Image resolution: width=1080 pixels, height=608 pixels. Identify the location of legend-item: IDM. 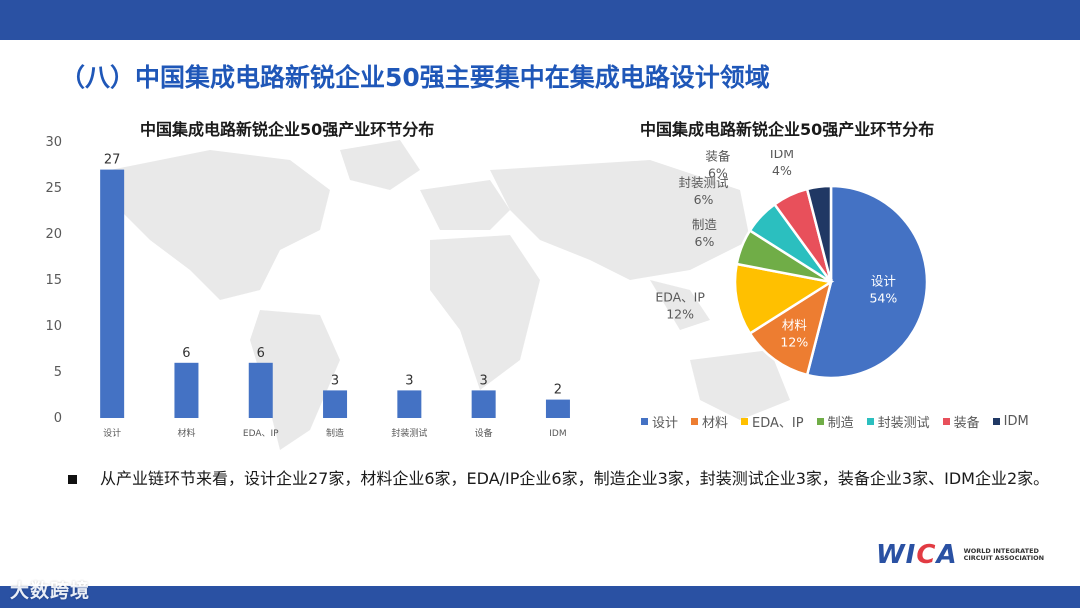
(1010, 421).